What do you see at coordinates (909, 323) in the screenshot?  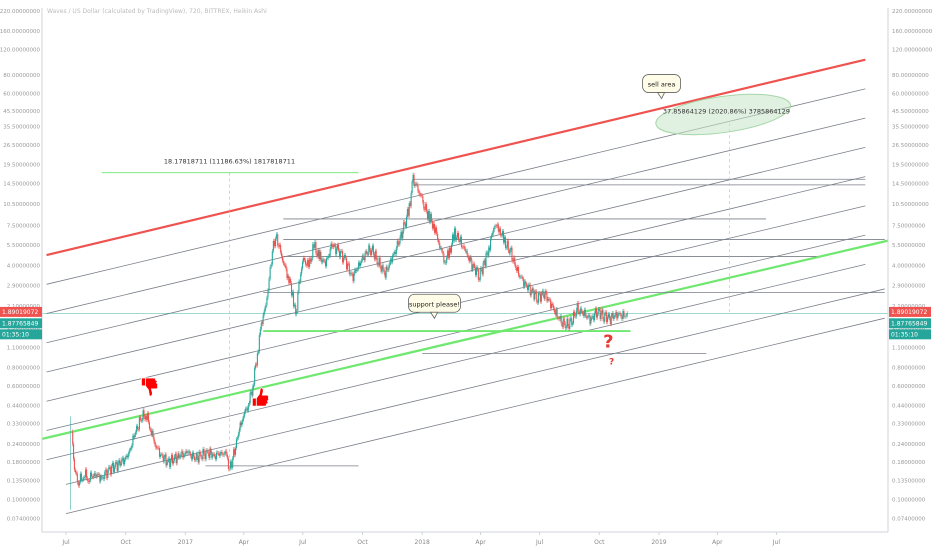 I see `price-label-text: 1.87765849` at bounding box center [909, 323].